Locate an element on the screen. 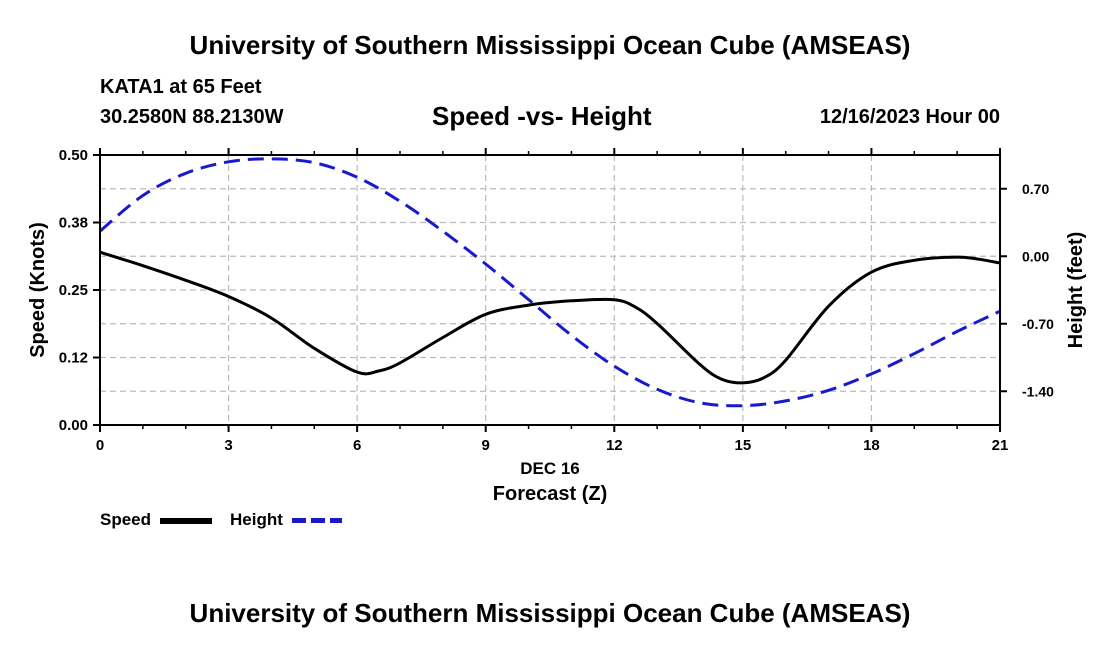 This screenshot has height=650, width=1100. x-tick-label: 21 is located at coordinates (1000, 445).